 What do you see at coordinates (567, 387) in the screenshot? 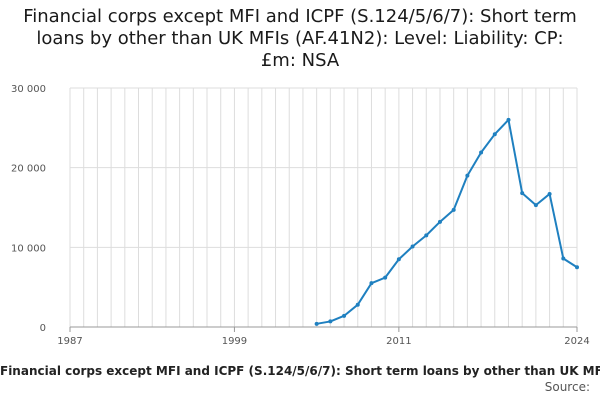
I see `source-label: Source:` at bounding box center [567, 387].